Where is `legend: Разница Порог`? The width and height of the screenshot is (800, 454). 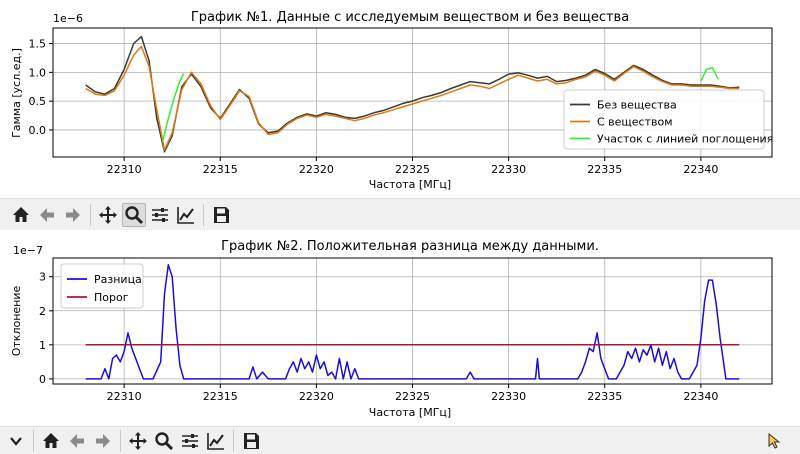
legend: Разница Порог is located at coordinates (102, 286).